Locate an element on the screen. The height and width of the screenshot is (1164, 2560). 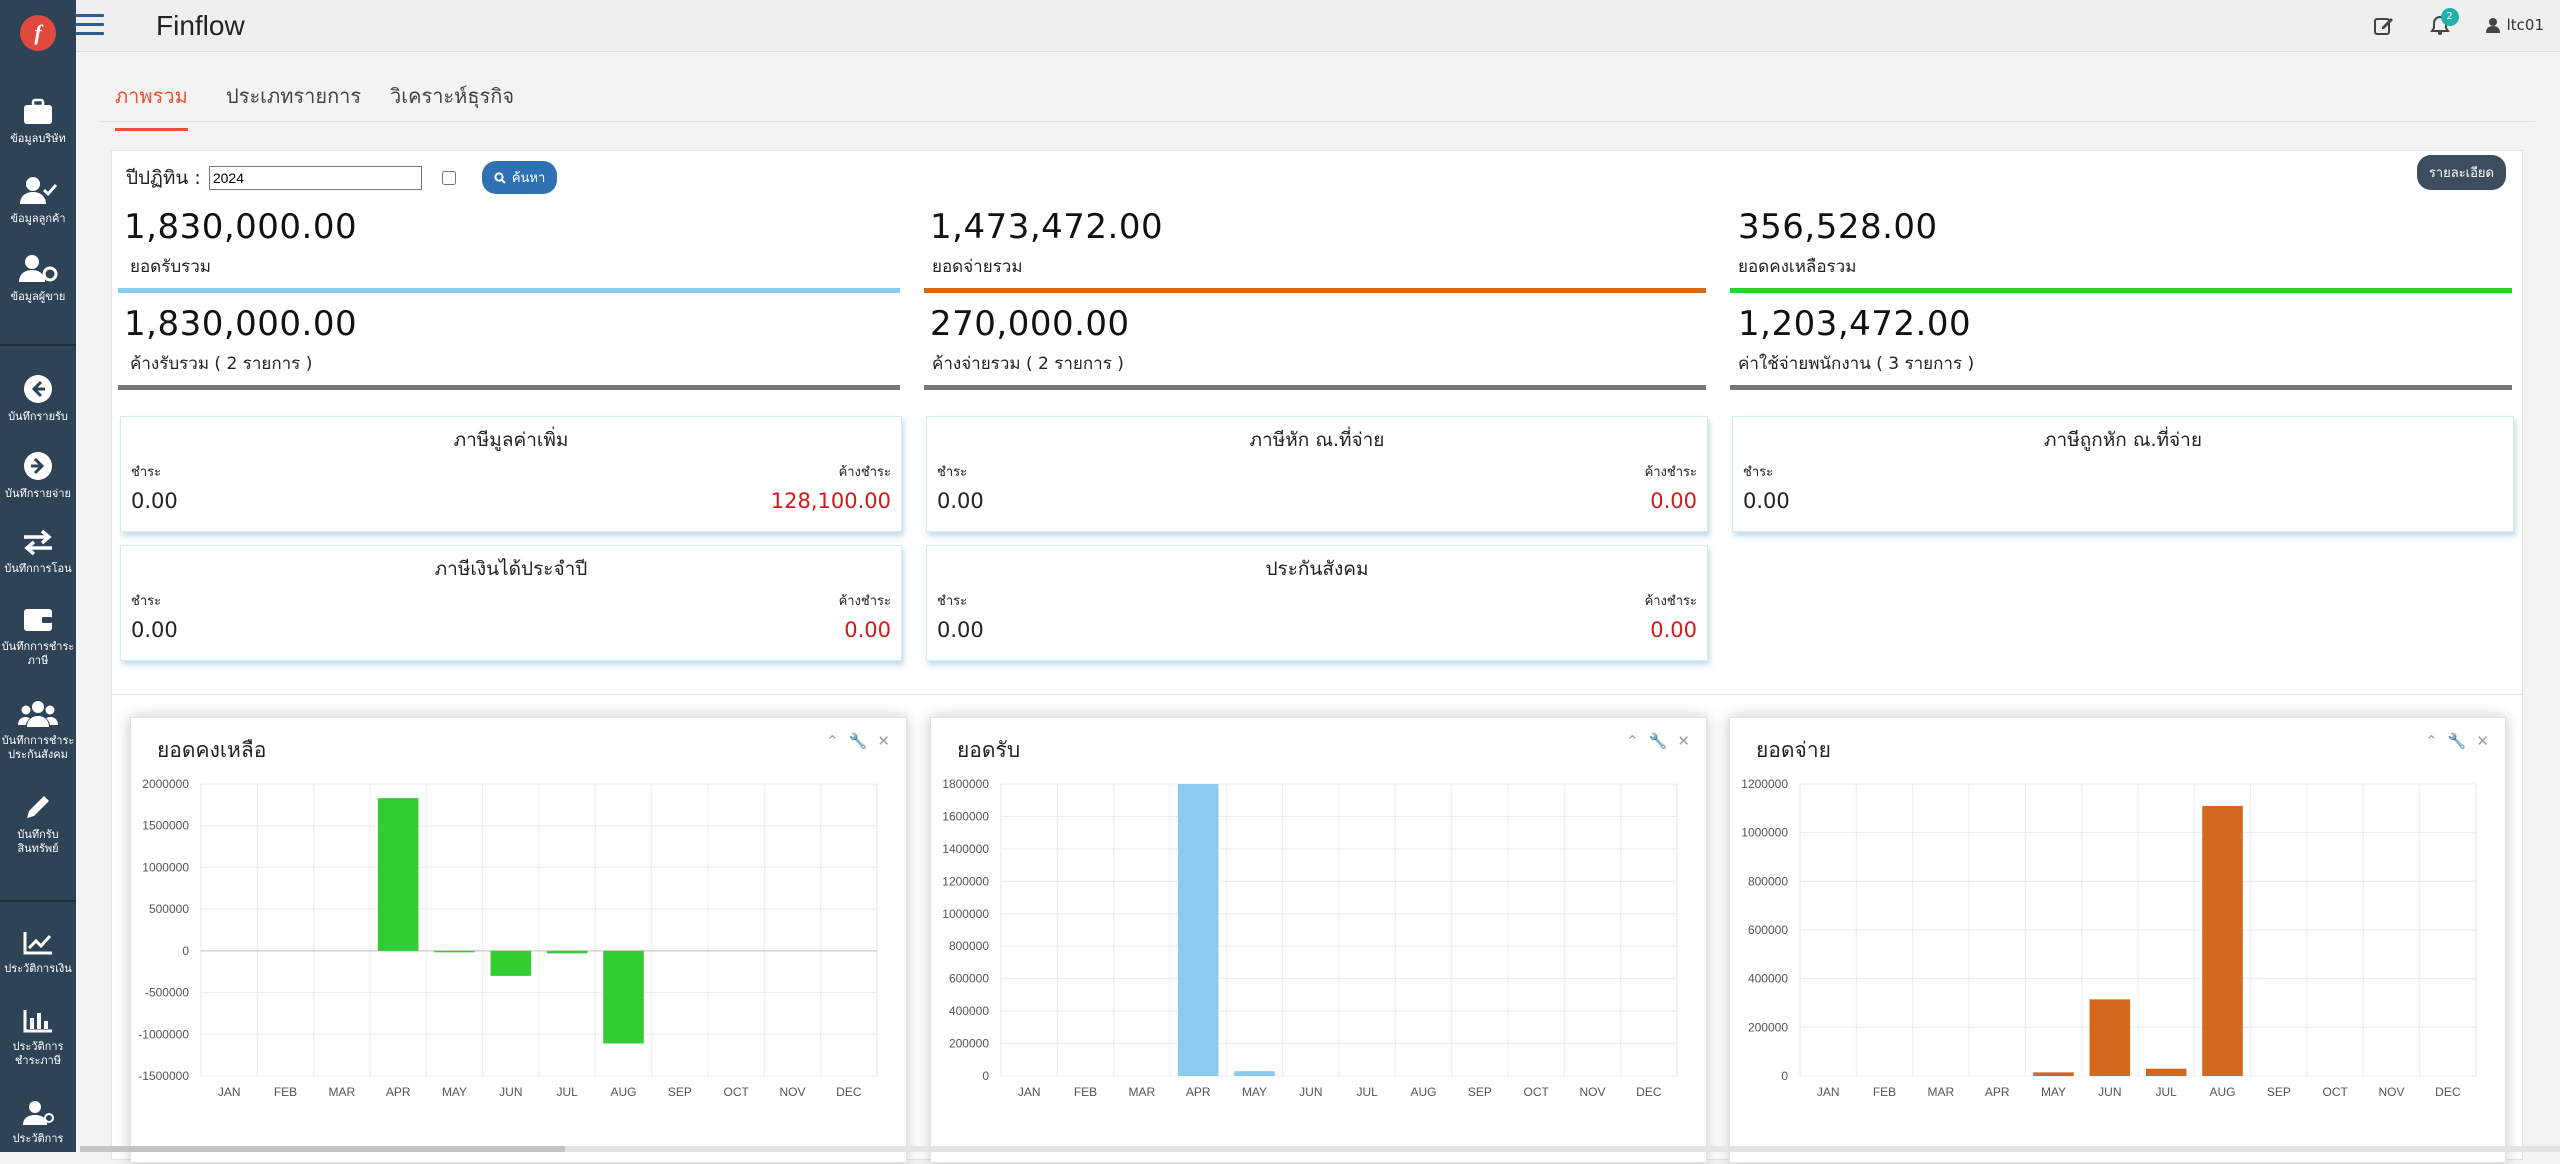
y-tick-label: 200000 is located at coordinates (969, 1044).